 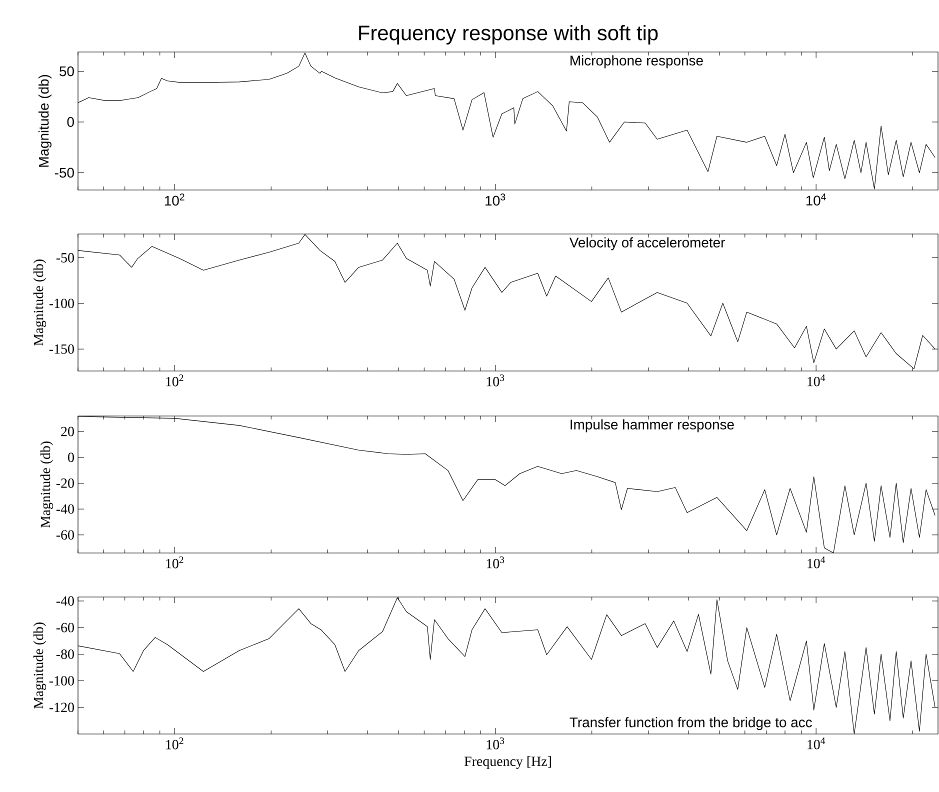 I want to click on x-axis-title: Frequency [Hz], so click(x=507, y=762).